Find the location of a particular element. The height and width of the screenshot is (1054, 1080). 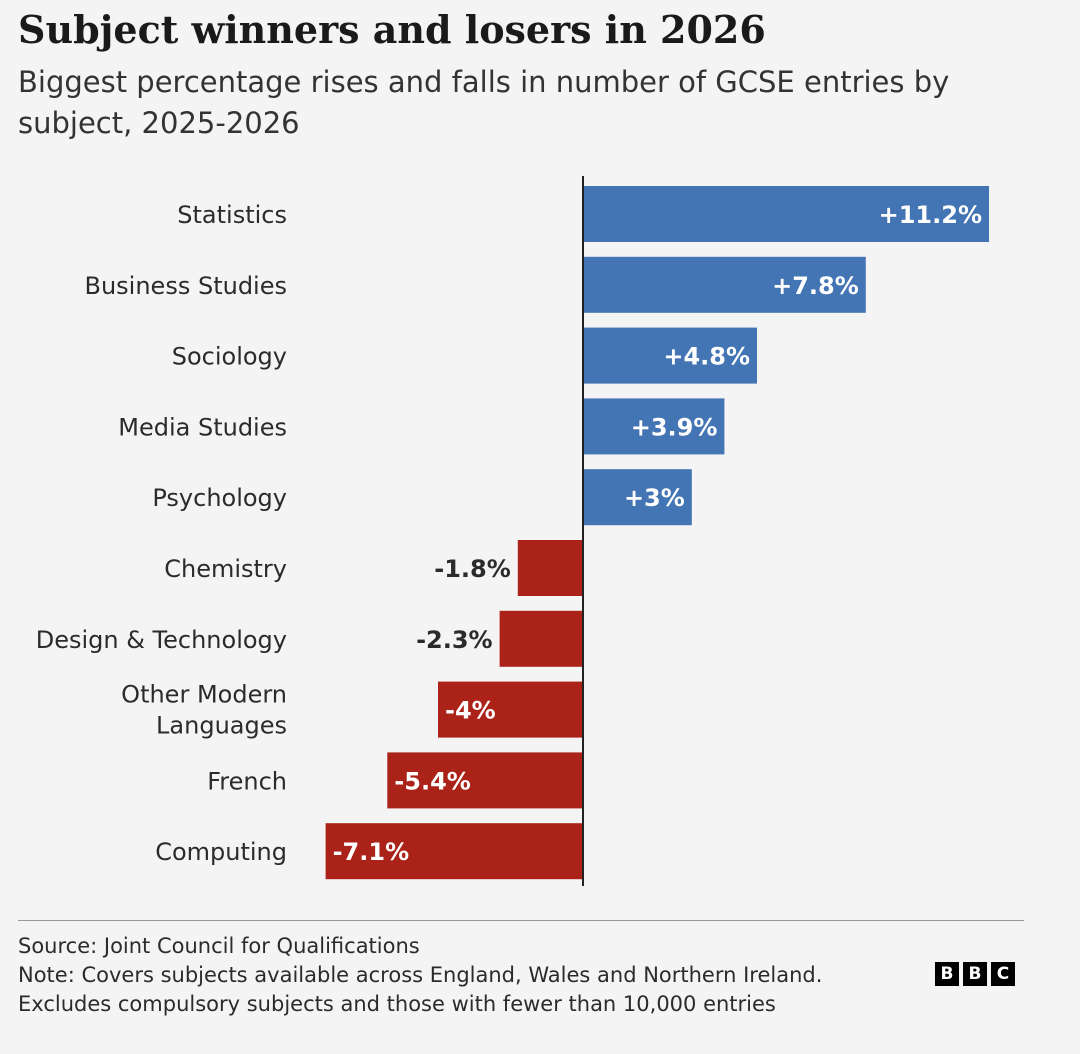

category-label-5: Chemistry is located at coordinates (225, 569).